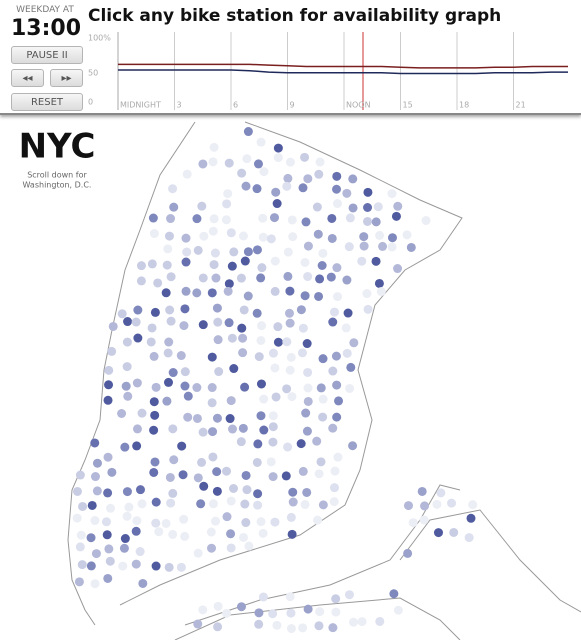 The height and width of the screenshot is (640, 581). Describe the element at coordinates (47, 55) in the screenshot. I see `pause-button: PAUSE II` at that location.